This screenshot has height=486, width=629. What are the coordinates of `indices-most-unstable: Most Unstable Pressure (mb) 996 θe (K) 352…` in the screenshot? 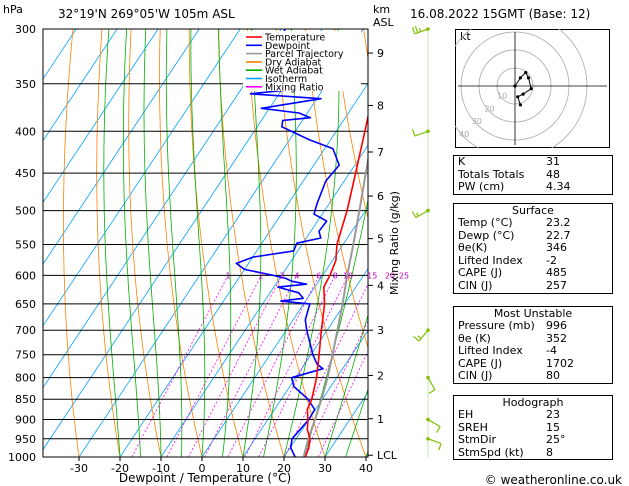 It's located at (533, 345).